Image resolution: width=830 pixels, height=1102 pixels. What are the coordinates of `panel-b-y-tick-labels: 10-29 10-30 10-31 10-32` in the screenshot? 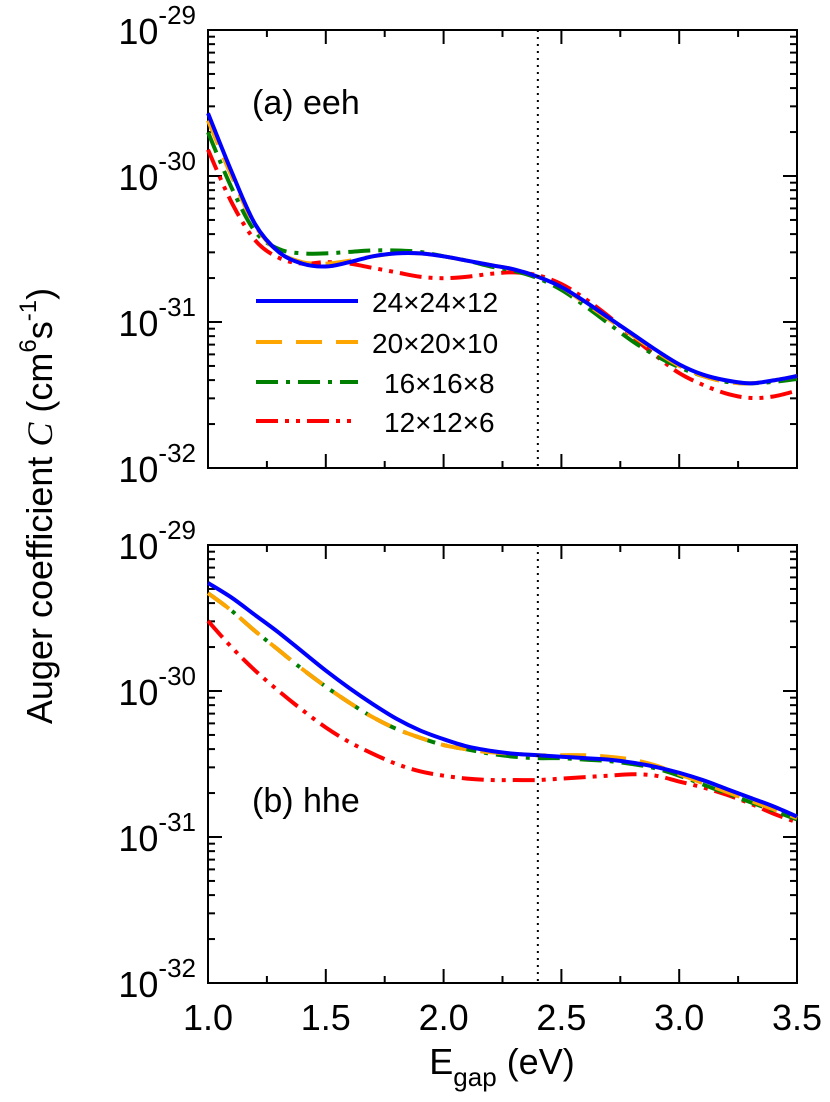 It's located at (157, 760).